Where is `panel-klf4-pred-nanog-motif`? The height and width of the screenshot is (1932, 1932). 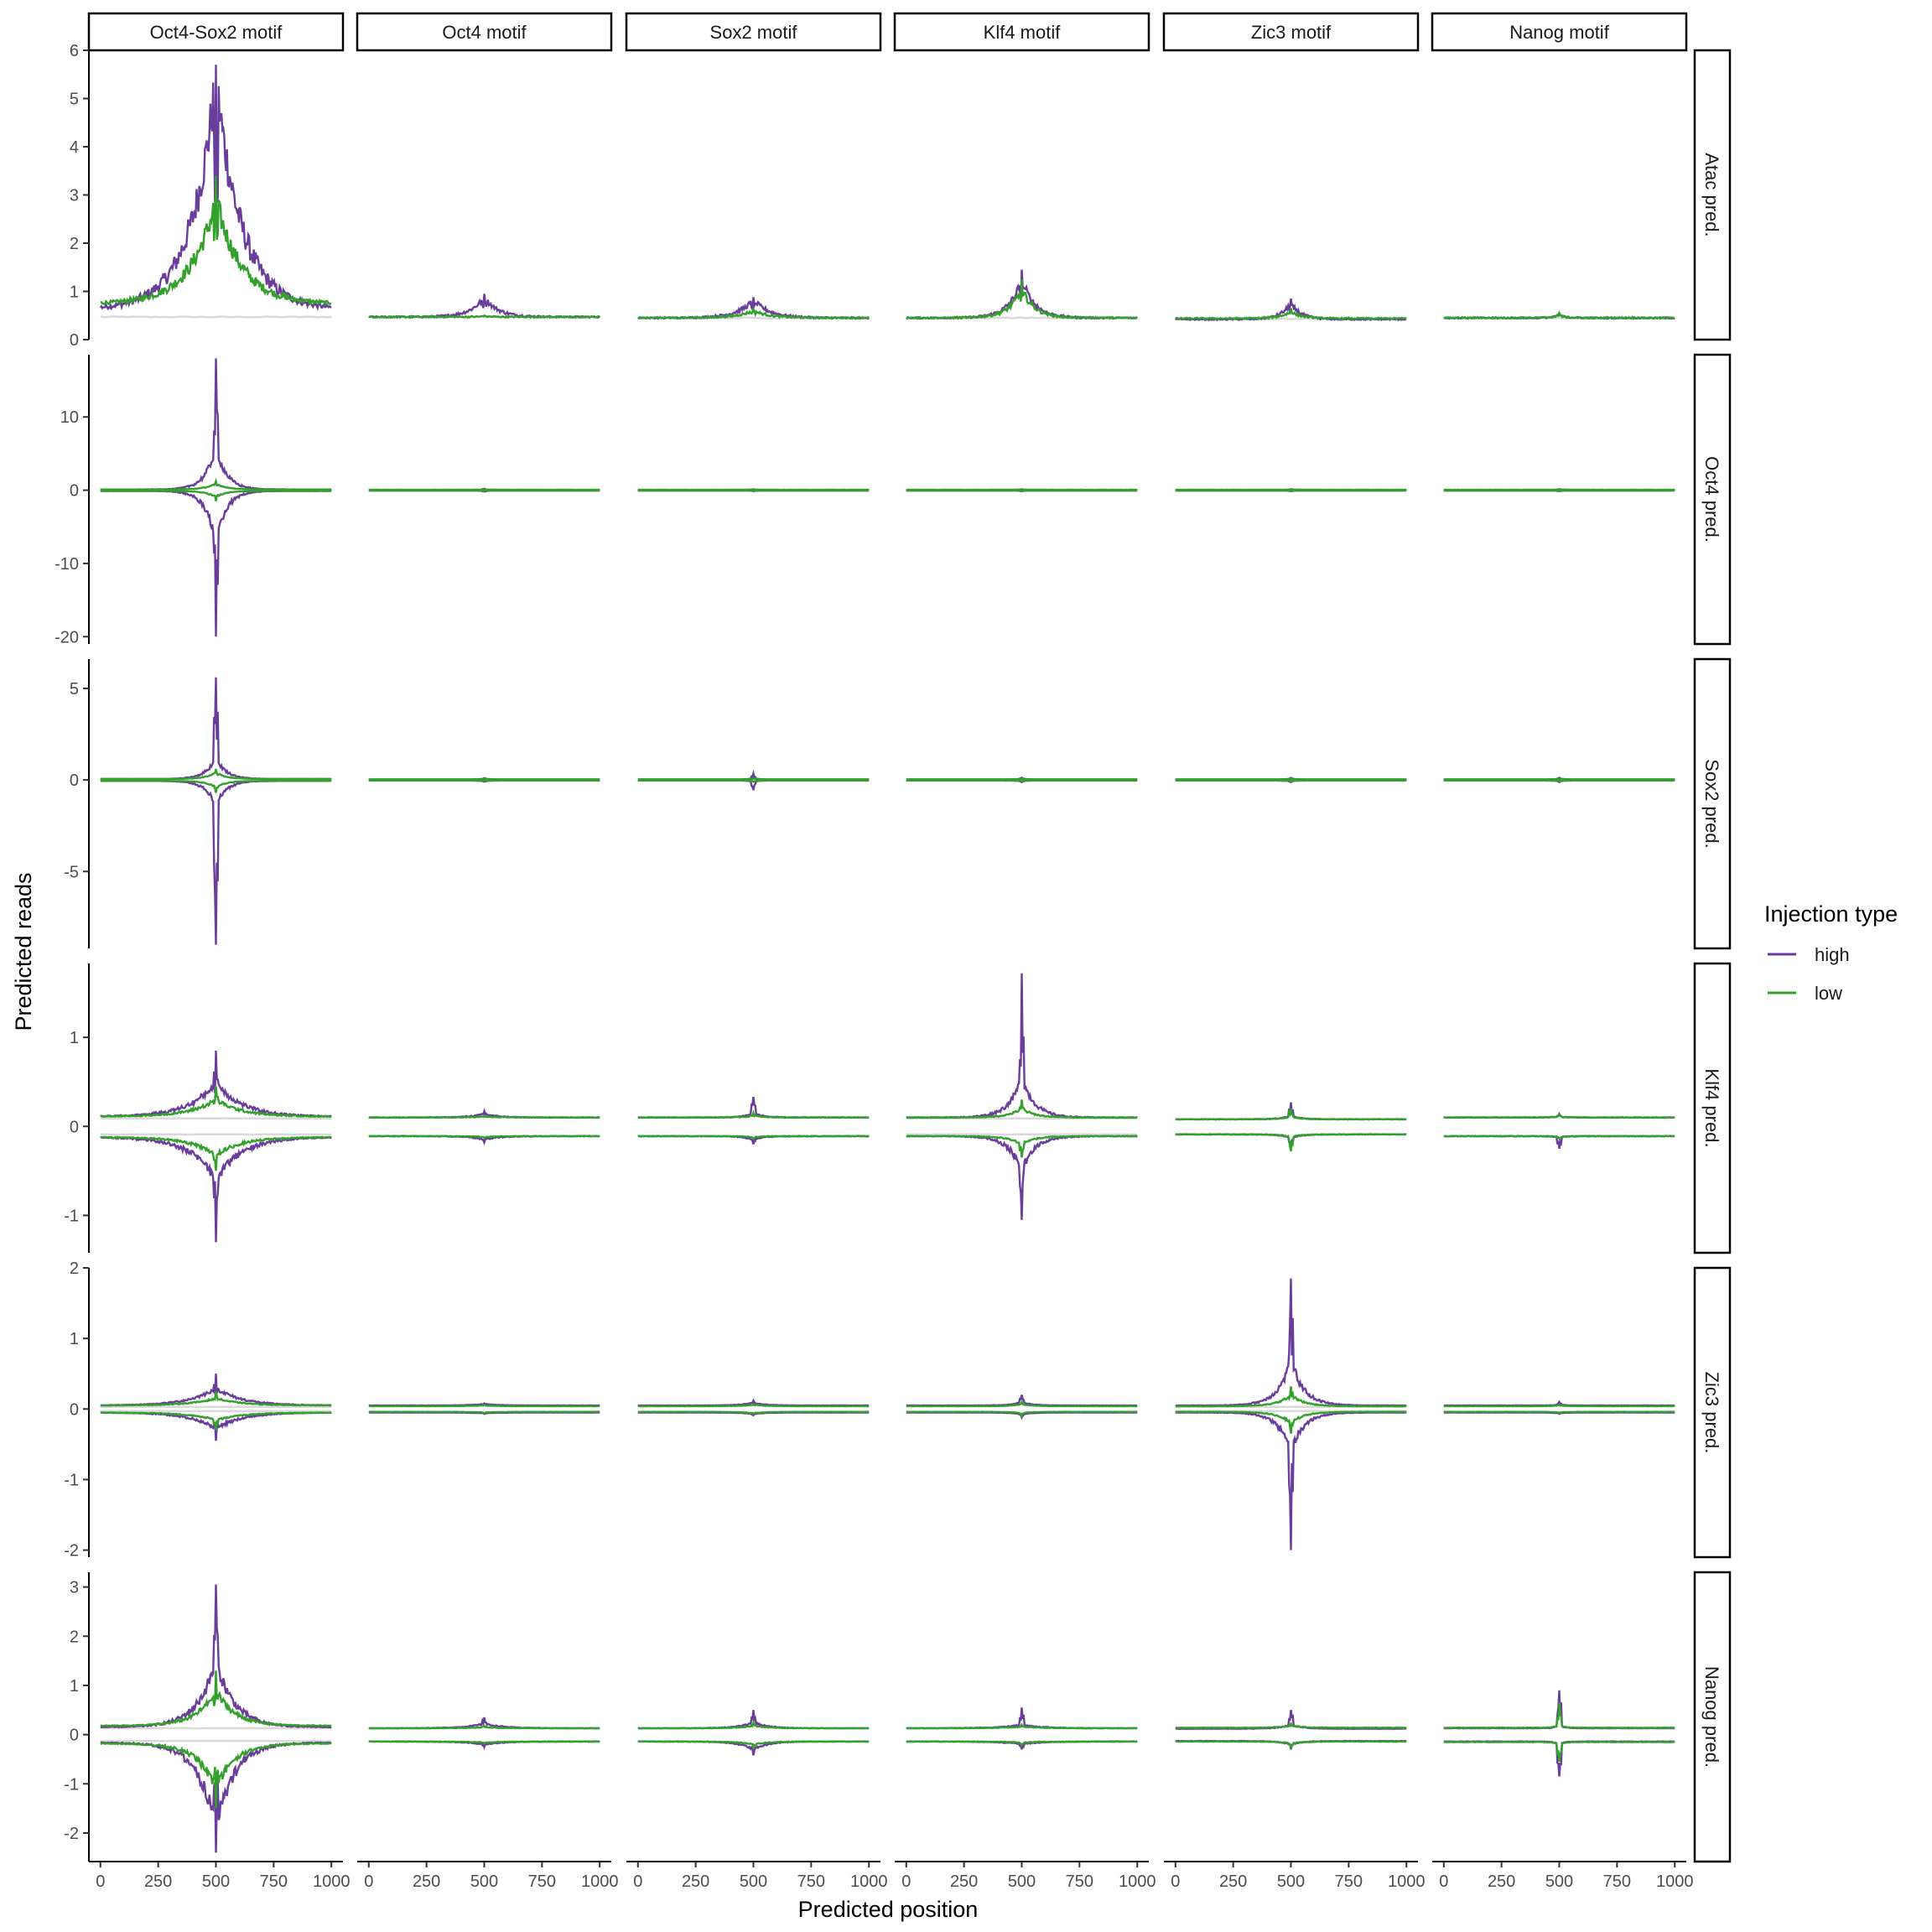
panel-klf4-pred-nanog-motif is located at coordinates (1559, 1130).